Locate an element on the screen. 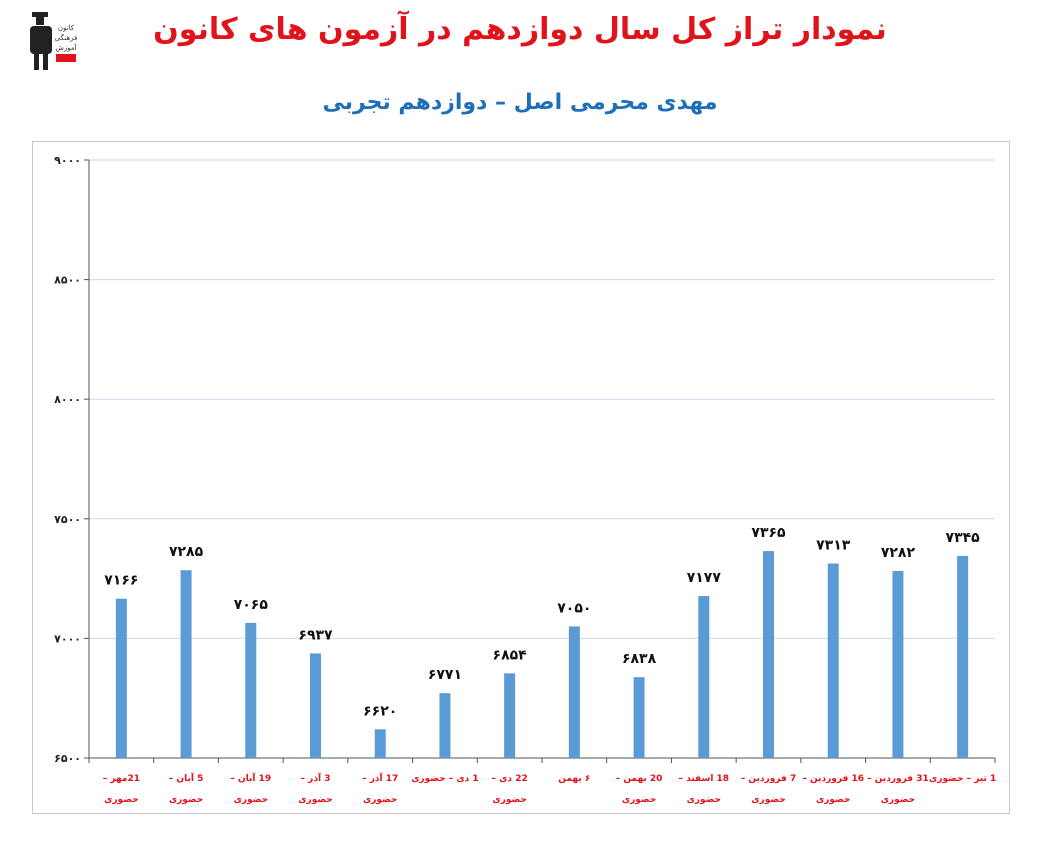 The height and width of the screenshot is (842, 1041). value-label: ۷۳۶۵ is located at coordinates (768, 533).